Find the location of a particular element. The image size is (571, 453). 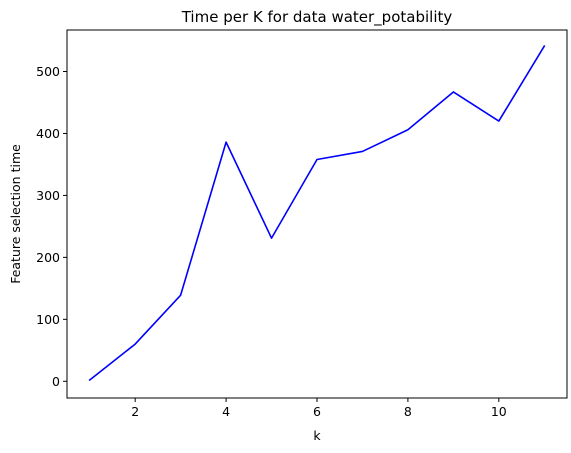

y-axis: 0 100 200 300 400 500 is located at coordinates (51, 226).